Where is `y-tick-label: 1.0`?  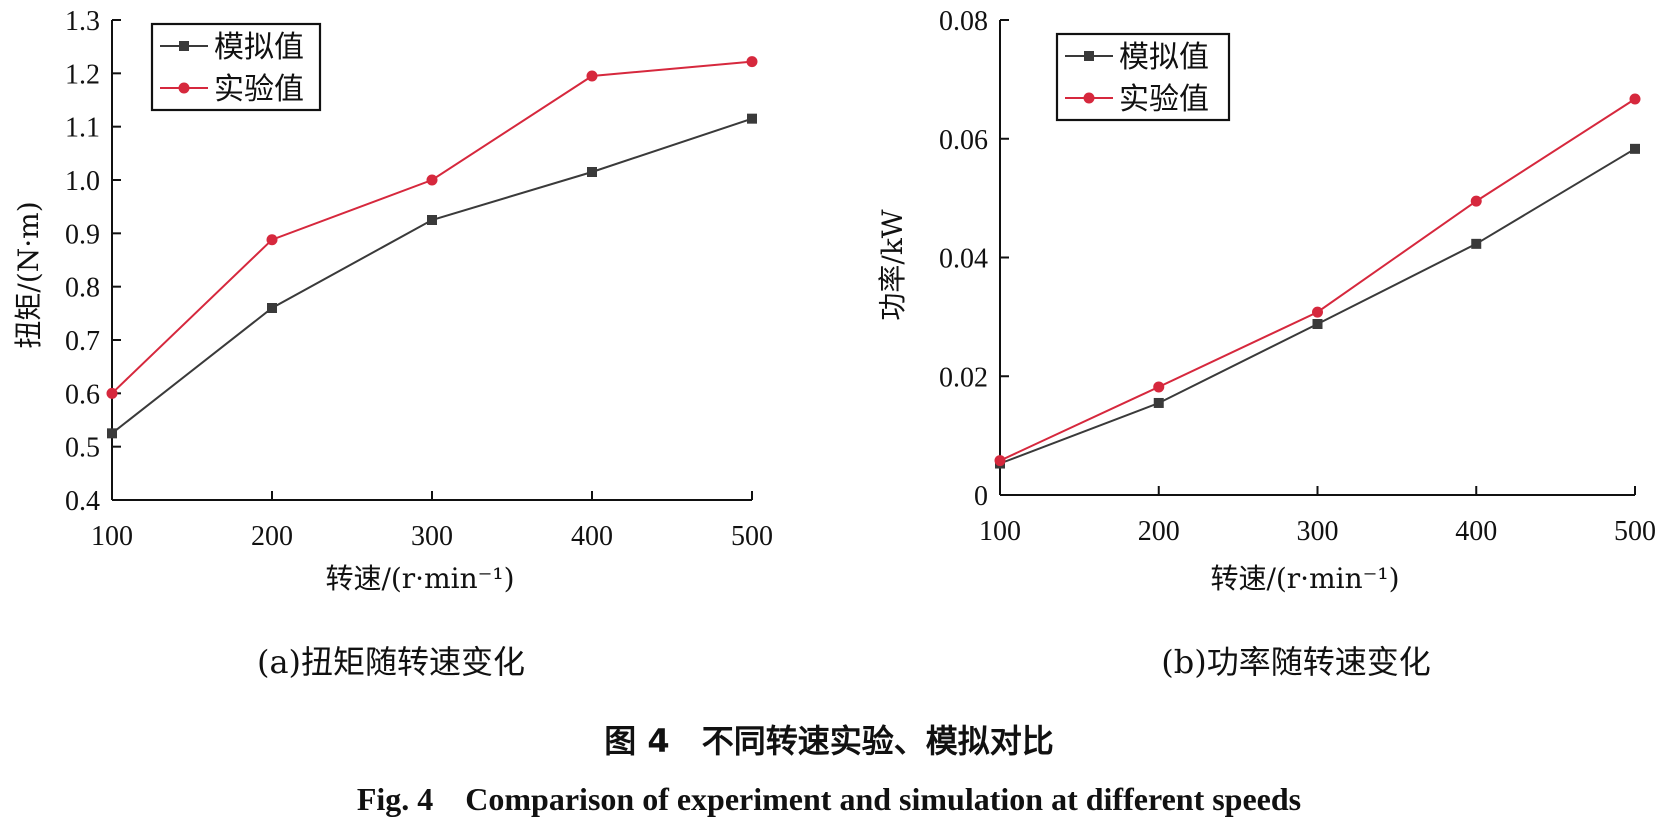
y-tick-label: 1.0 is located at coordinates (82, 181).